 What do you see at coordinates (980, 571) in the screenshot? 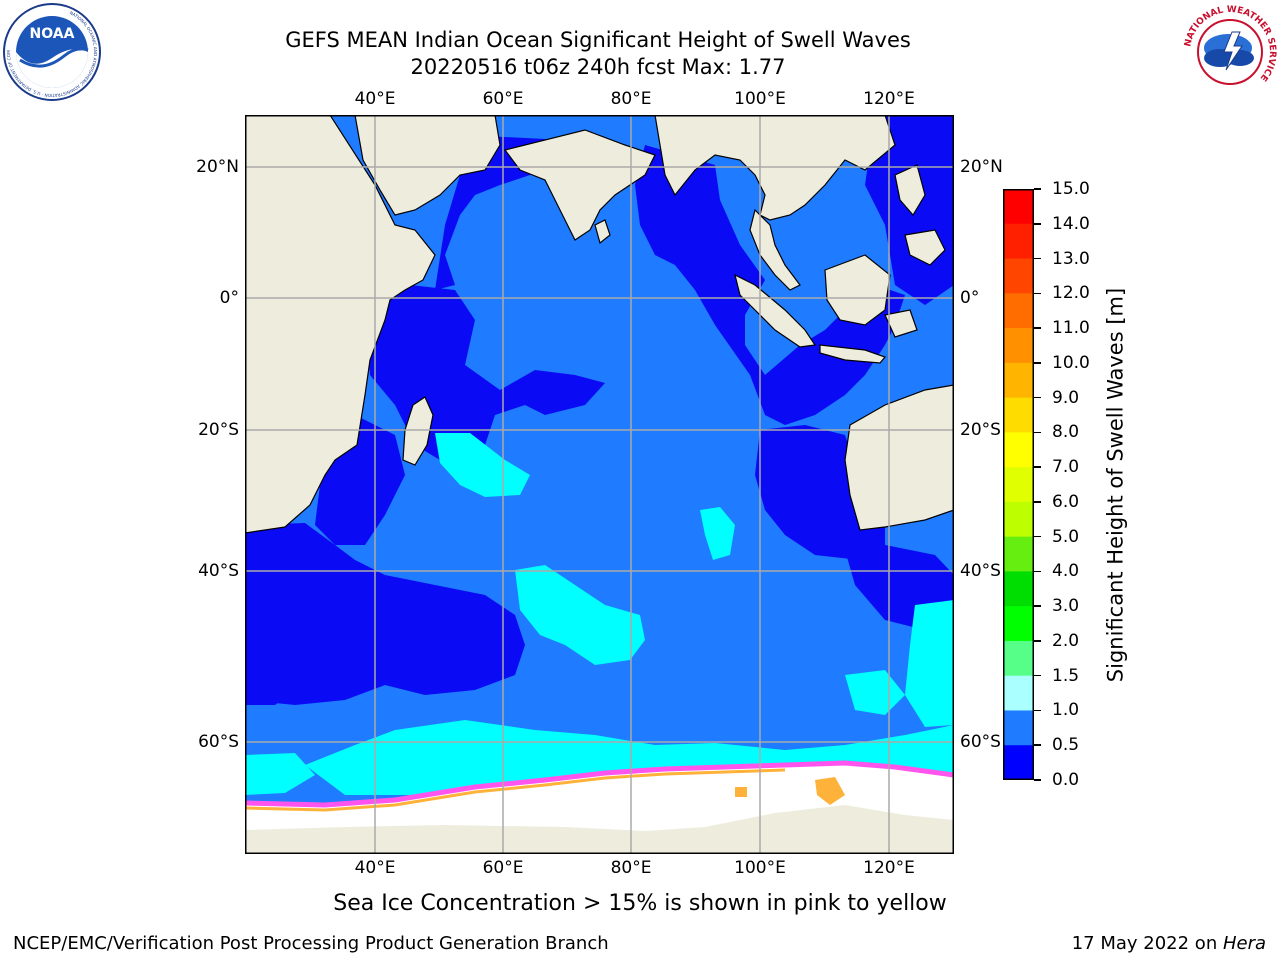
I see `y-tick-right-40s: 40°S` at bounding box center [980, 571].